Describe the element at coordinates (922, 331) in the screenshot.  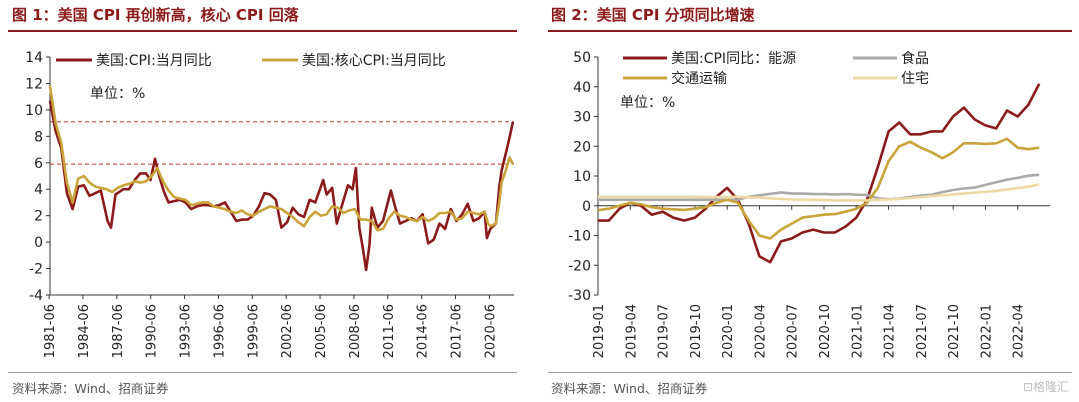
I see `x-tick-label: 2021-07` at that location.